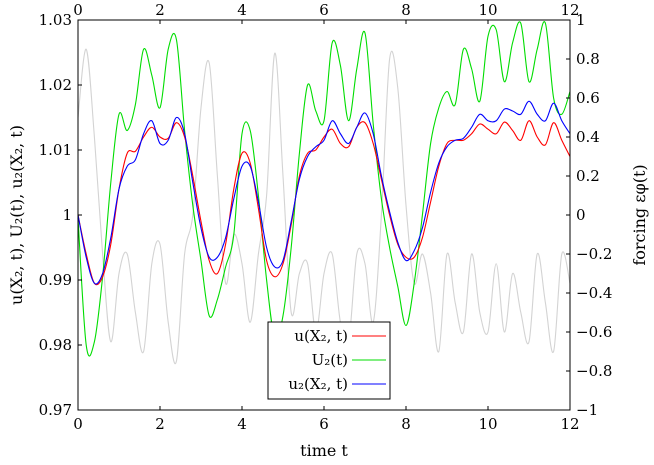 The image size is (654, 465). What do you see at coordinates (160, 424) in the screenshot?
I see `x-tick-label: 2` at bounding box center [160, 424].